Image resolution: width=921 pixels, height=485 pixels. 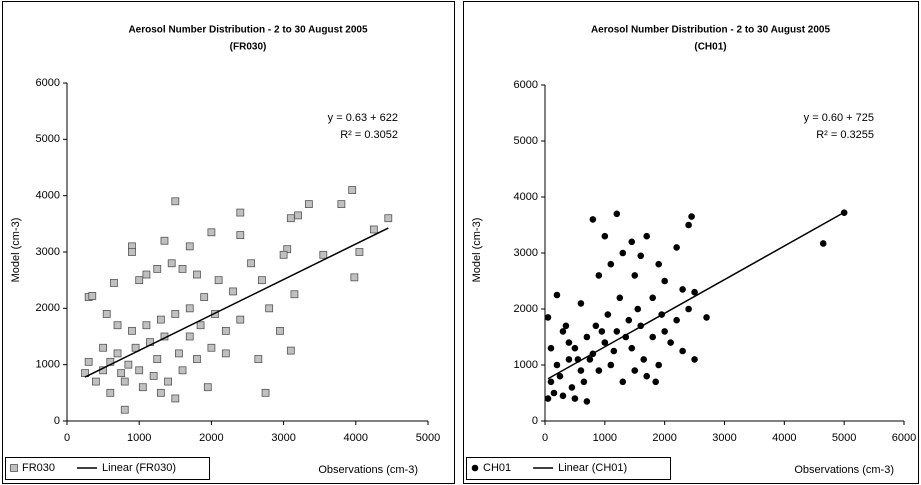 I want to click on chart-subtitle: (FR030), so click(x=248, y=47).